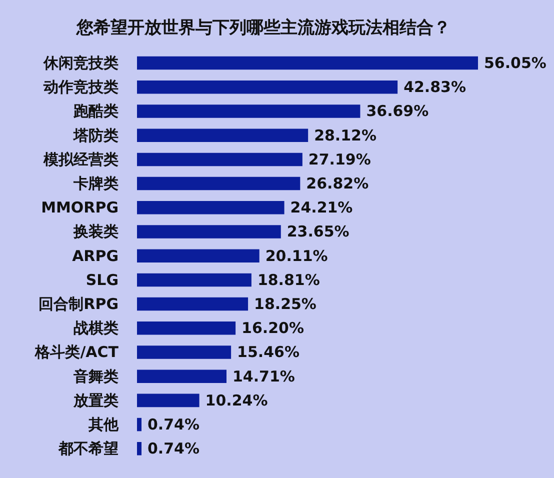 The image size is (554, 478). Describe the element at coordinates (102, 279) in the screenshot. I see `y-tick-label: SLG` at that location.